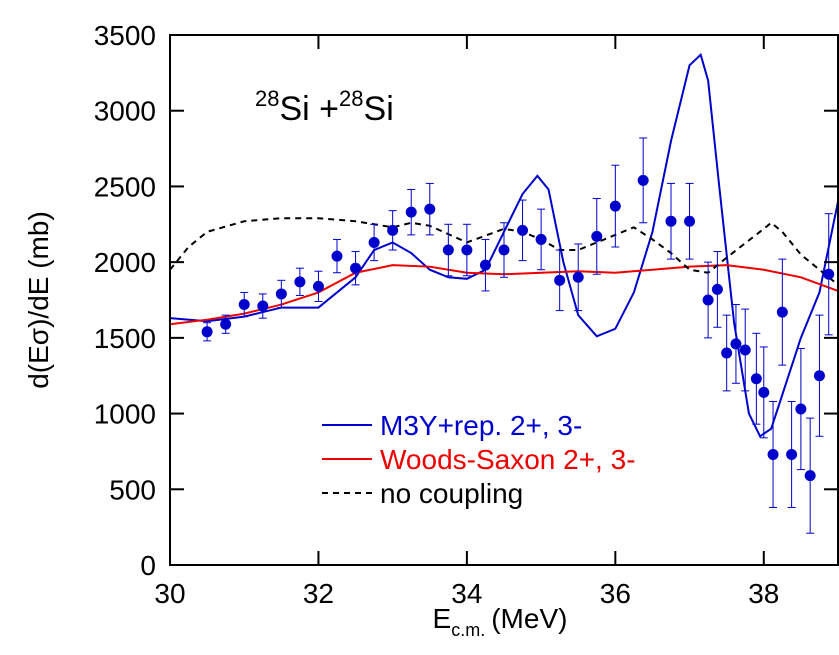 This screenshot has height=655, width=839. Describe the element at coordinates (318, 593) in the screenshot. I see `x-tick-label: 32` at that location.